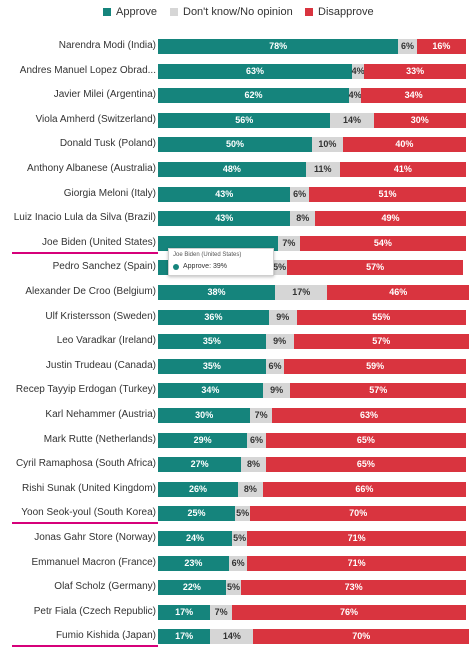 The image size is (474, 650). I want to click on data-label-no-opinion: 6%, so click(238, 562).